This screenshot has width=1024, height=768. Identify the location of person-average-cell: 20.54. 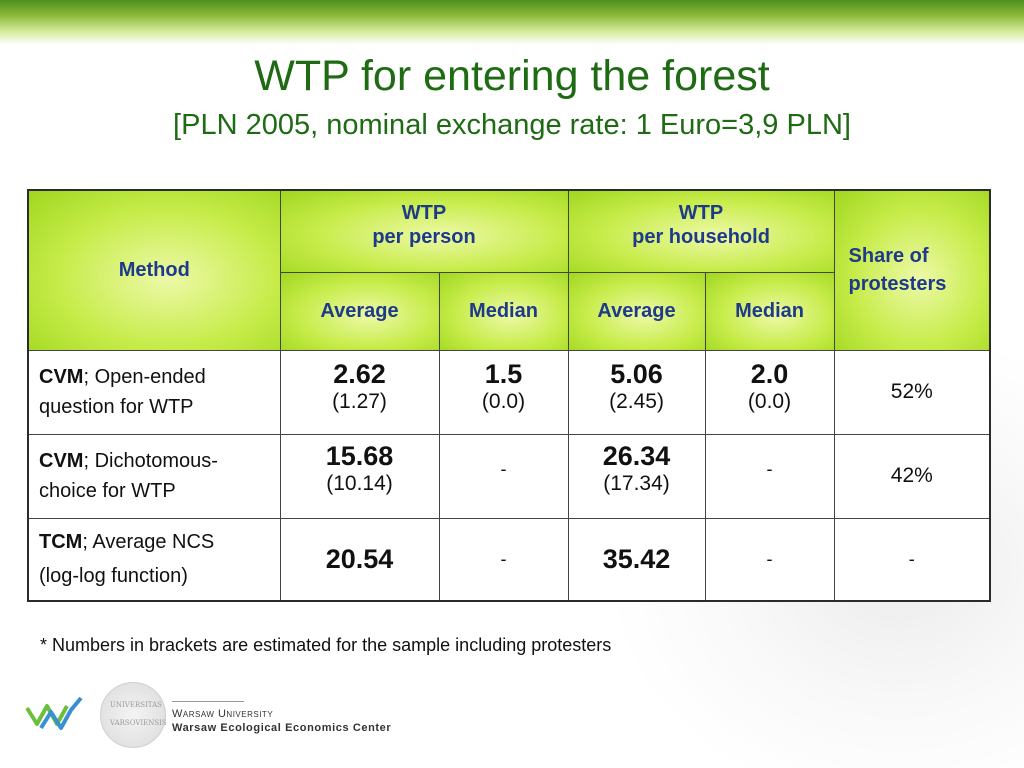
(359, 559).